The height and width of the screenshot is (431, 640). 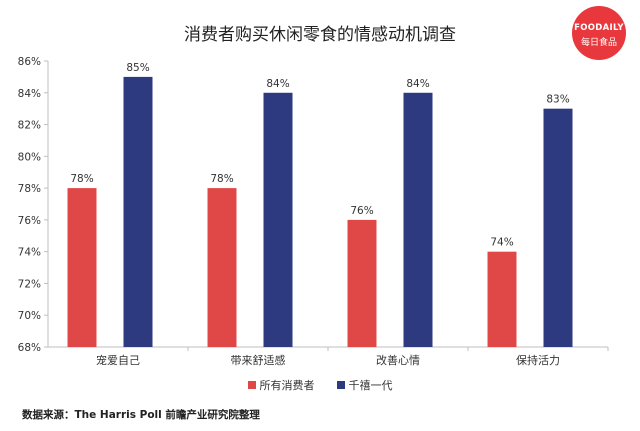 I want to click on bar-value-label: 76%, so click(x=361, y=211).